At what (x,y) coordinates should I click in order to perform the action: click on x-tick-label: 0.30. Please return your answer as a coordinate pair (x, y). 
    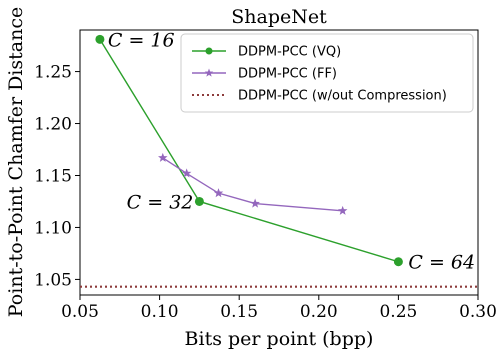
    Looking at the image, I should click on (478, 312).